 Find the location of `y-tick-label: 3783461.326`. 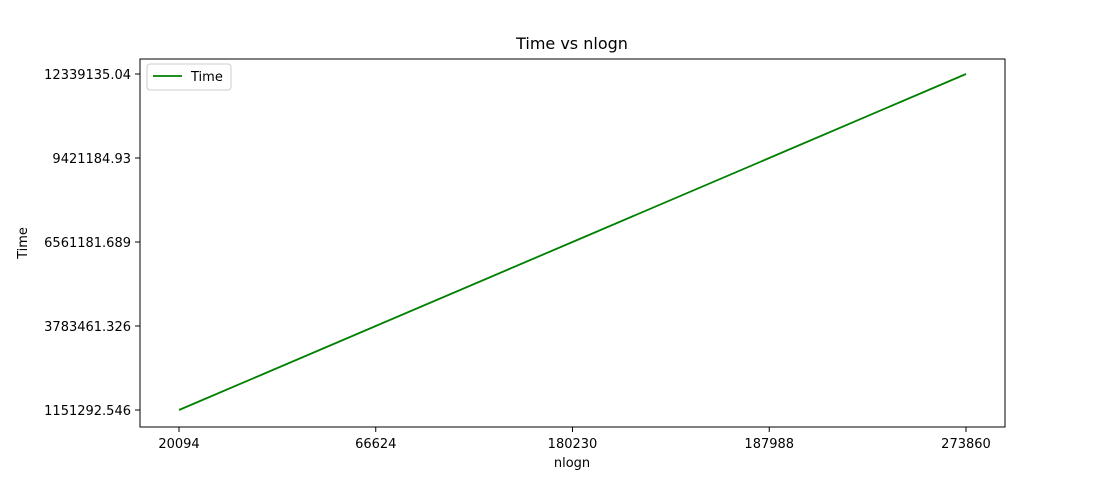

y-tick-label: 3783461.326 is located at coordinates (87, 327).